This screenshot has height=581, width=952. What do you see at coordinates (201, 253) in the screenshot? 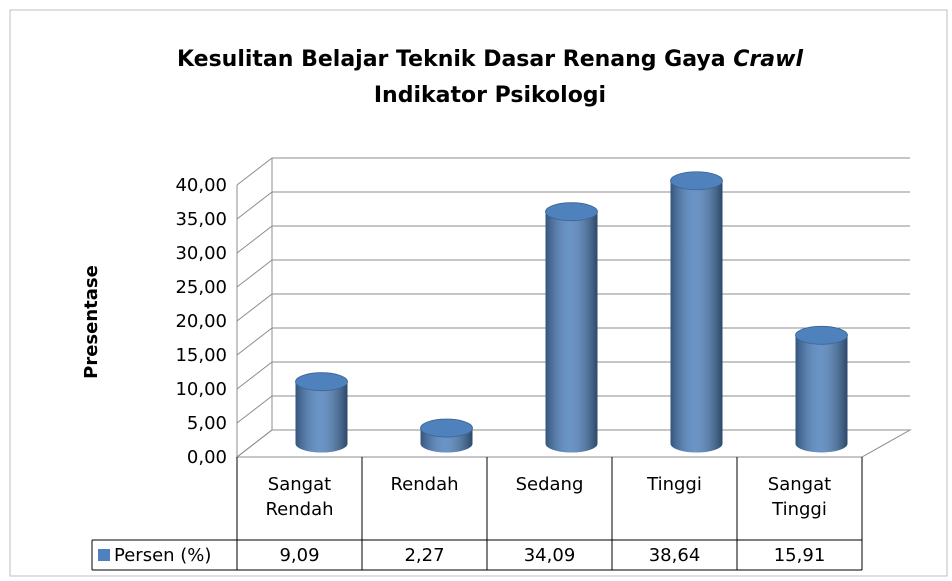
I see `y-tick-label: 30,00` at bounding box center [201, 253].